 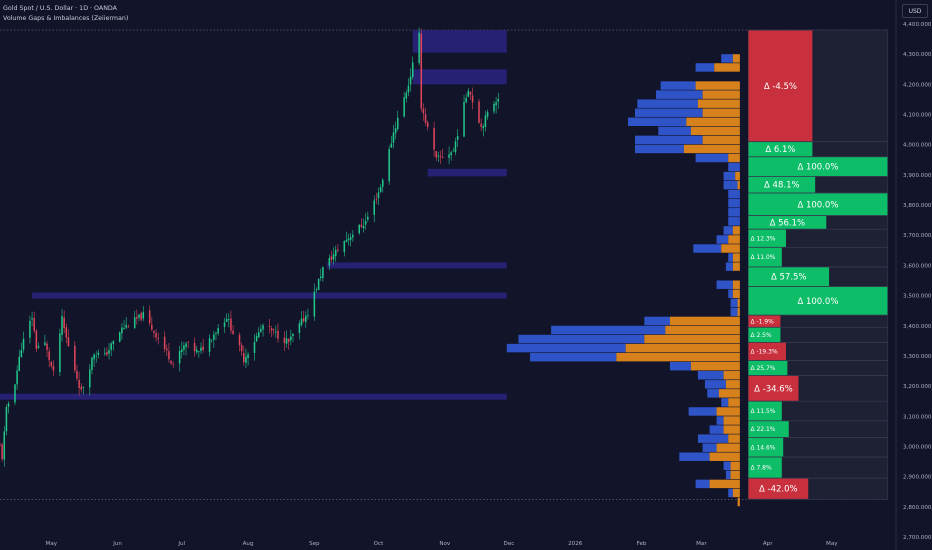 What do you see at coordinates (509, 544) in the screenshot?
I see `x-tick-label: Dec` at bounding box center [509, 544].